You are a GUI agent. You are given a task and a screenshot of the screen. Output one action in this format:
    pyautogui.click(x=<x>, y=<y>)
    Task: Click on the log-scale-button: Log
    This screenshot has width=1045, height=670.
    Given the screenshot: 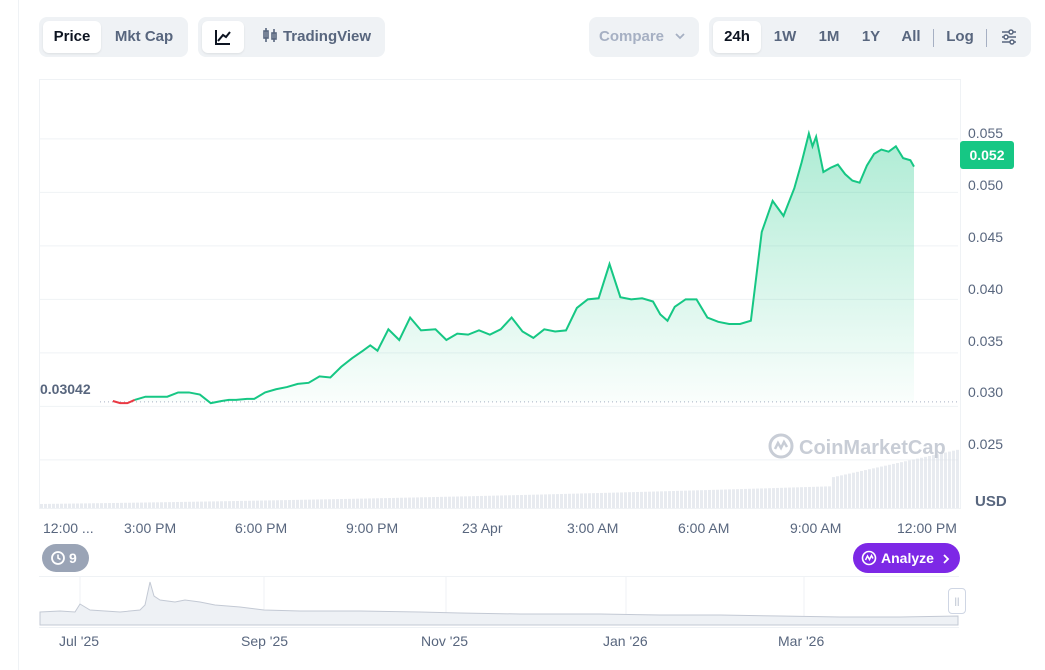 What is the action you would take?
    pyautogui.click(x=960, y=36)
    